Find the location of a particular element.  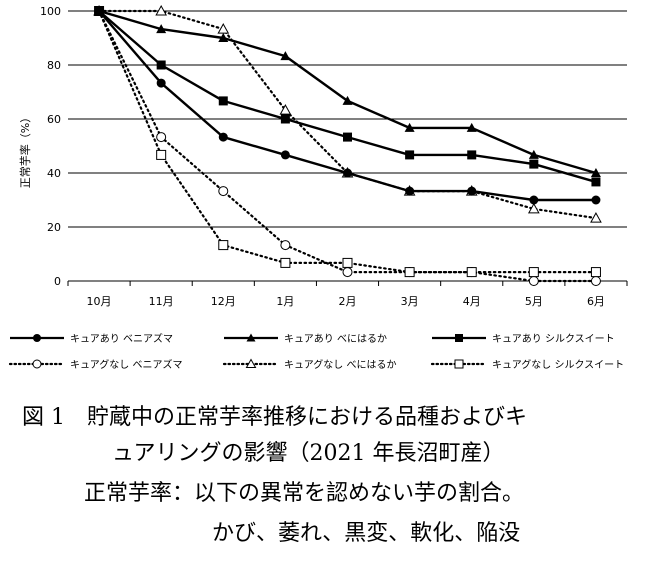

x-tick-label: 2月 is located at coordinates (348, 301).